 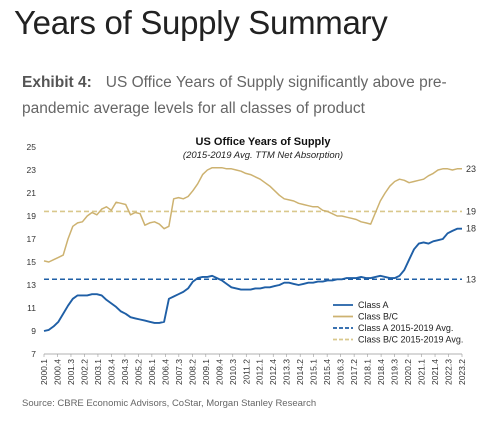 I want to click on x-tick-label: 2022.3, so click(x=449, y=372).